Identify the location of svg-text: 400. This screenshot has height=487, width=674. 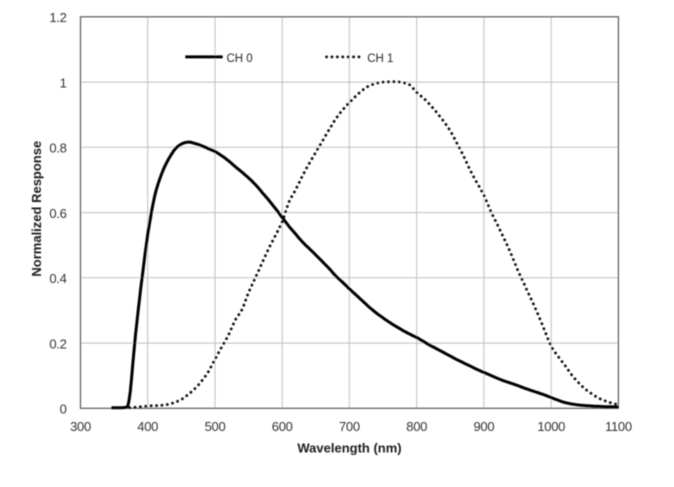
(147, 426).